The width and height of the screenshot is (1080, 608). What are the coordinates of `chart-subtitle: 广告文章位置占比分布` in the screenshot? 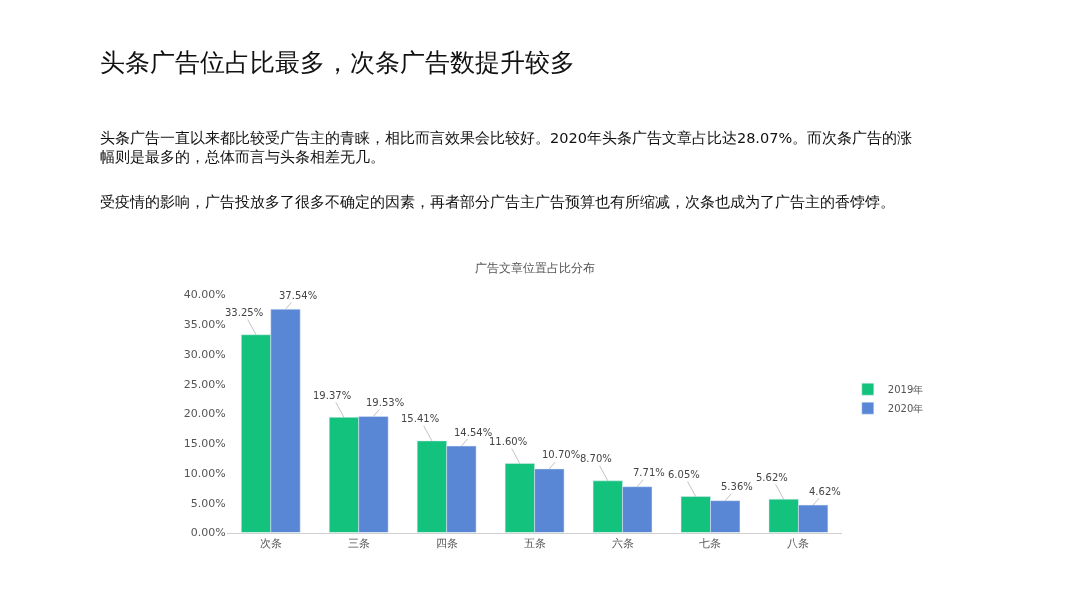 It's located at (535, 268).